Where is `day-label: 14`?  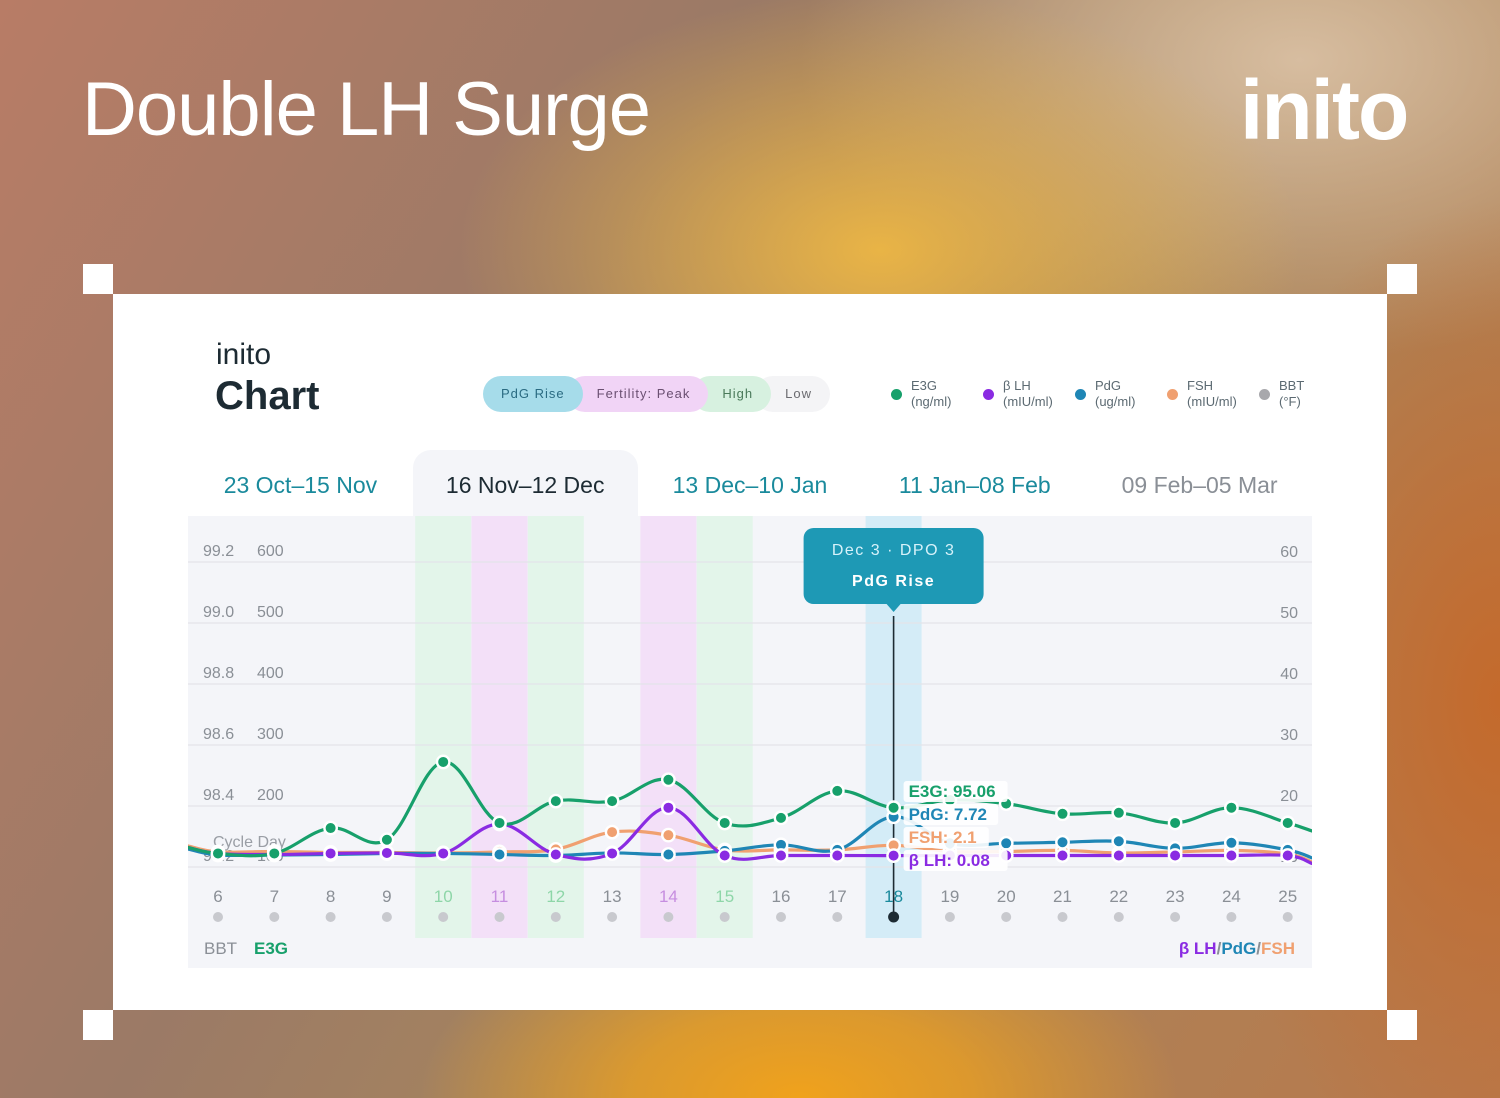 day-label: 14 is located at coordinates (668, 896).